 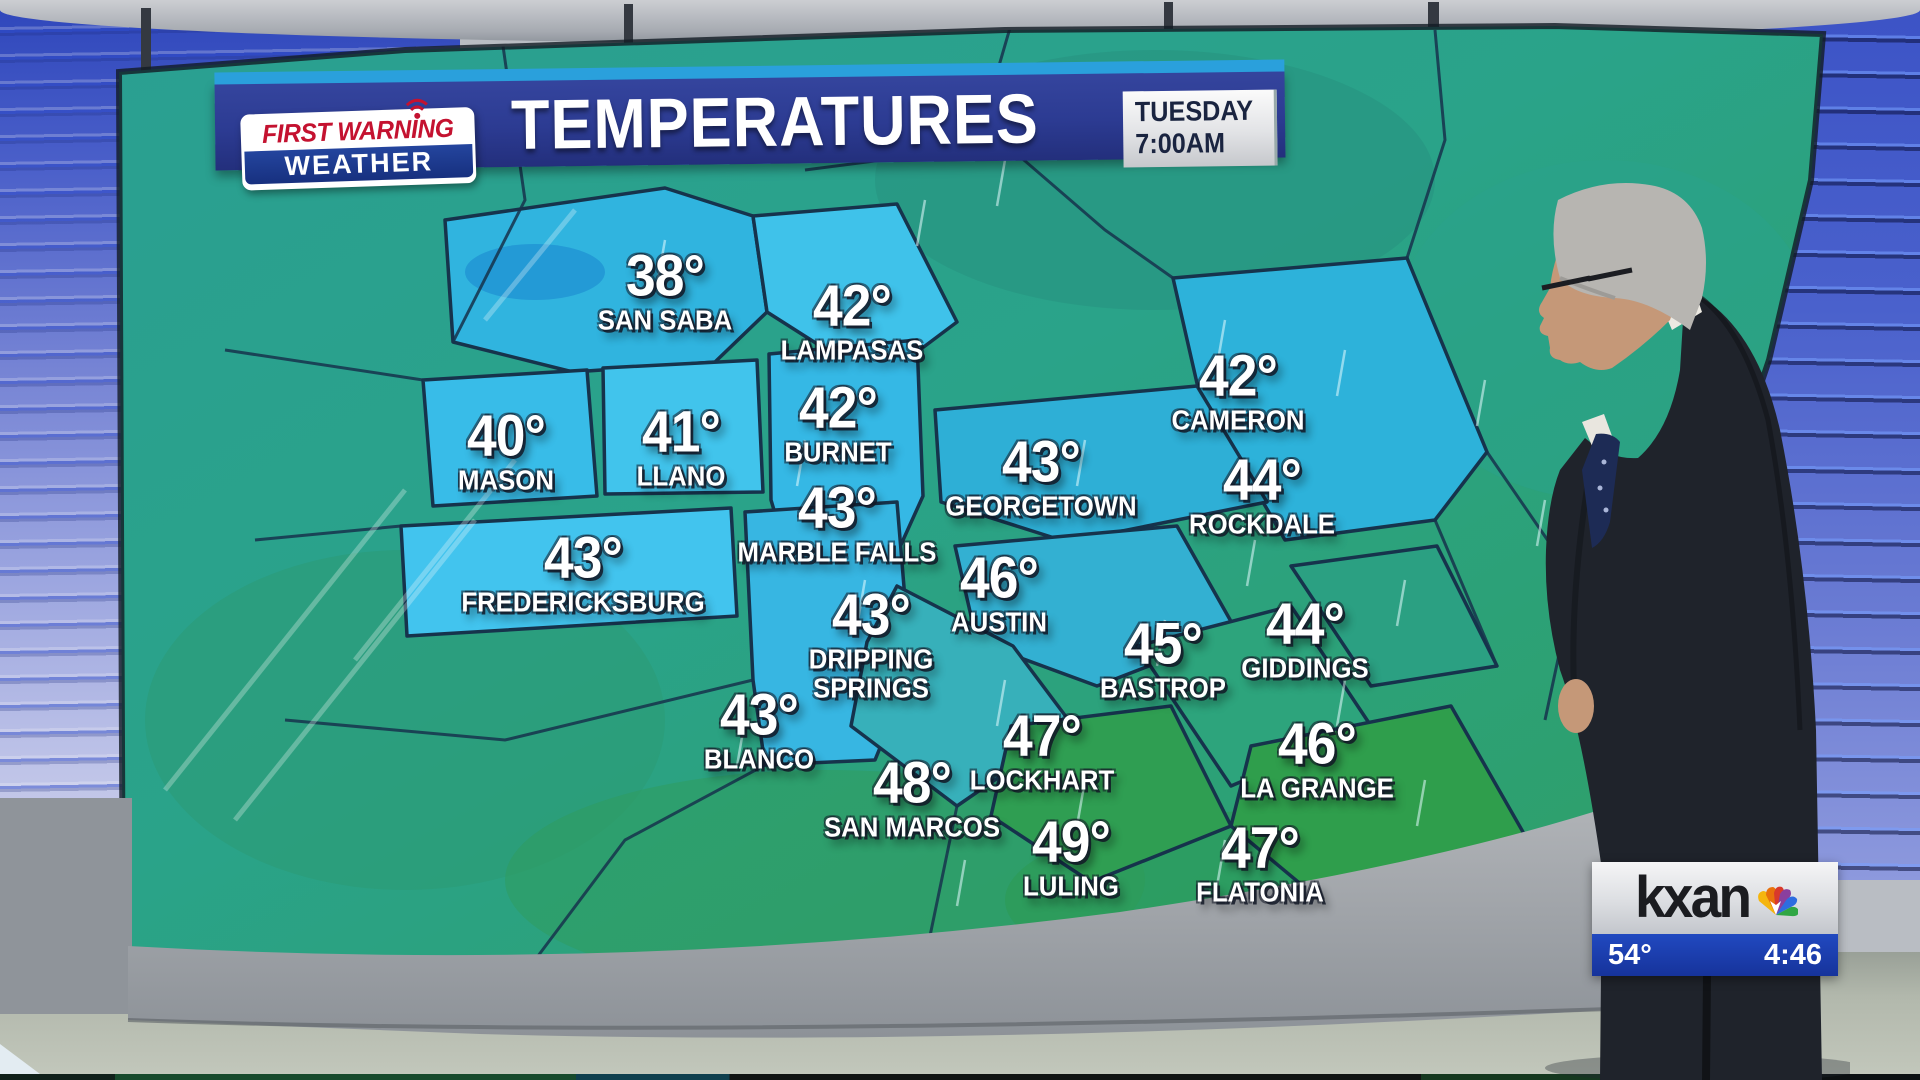 I want to click on station-name: GIDDINGS, so click(x=1305, y=668).